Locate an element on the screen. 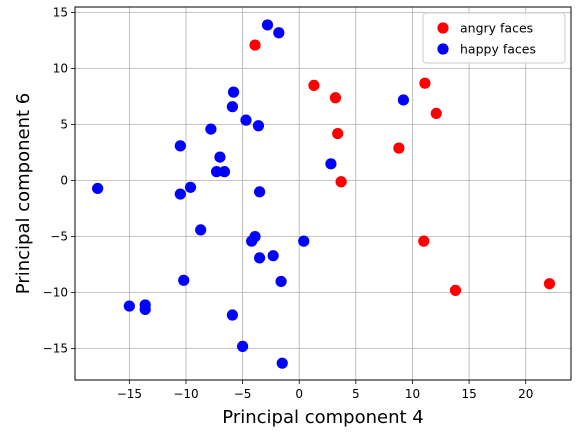  y-tick-label: 0 is located at coordinates (64, 181).